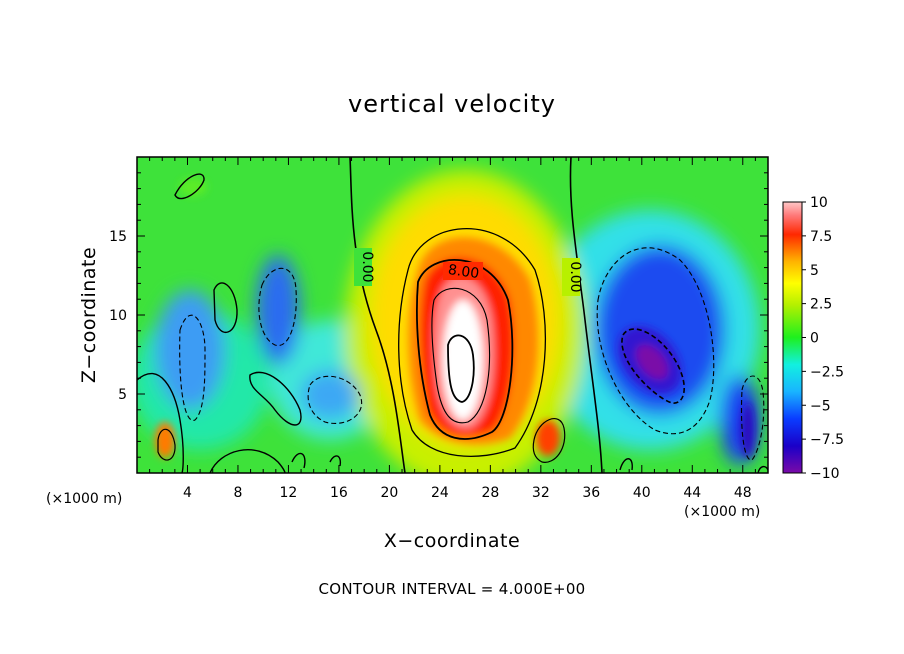 The width and height of the screenshot is (904, 654). What do you see at coordinates (814, 339) in the screenshot?
I see `colorbar-tick-label: 0` at bounding box center [814, 339].